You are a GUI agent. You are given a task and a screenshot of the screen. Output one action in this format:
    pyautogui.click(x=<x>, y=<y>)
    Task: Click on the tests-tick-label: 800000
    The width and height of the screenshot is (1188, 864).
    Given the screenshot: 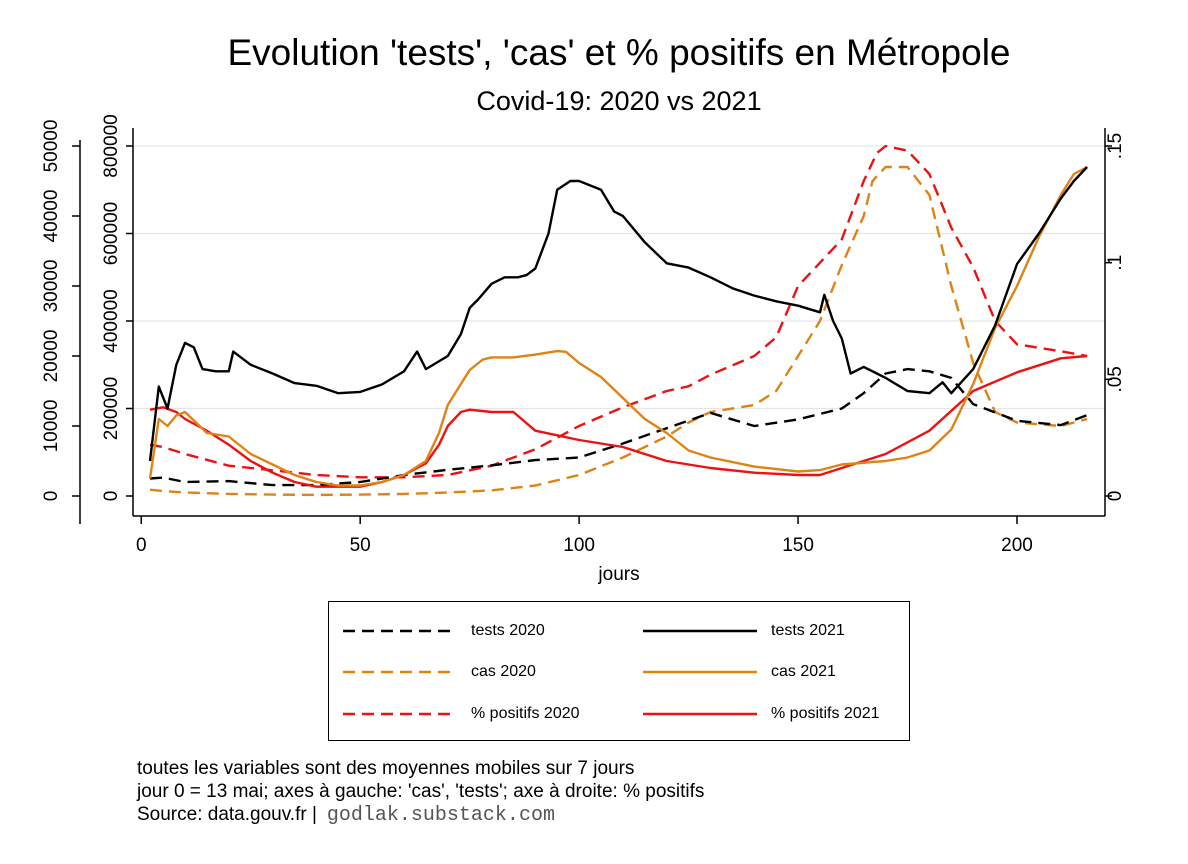 What is the action you would take?
    pyautogui.click(x=111, y=145)
    